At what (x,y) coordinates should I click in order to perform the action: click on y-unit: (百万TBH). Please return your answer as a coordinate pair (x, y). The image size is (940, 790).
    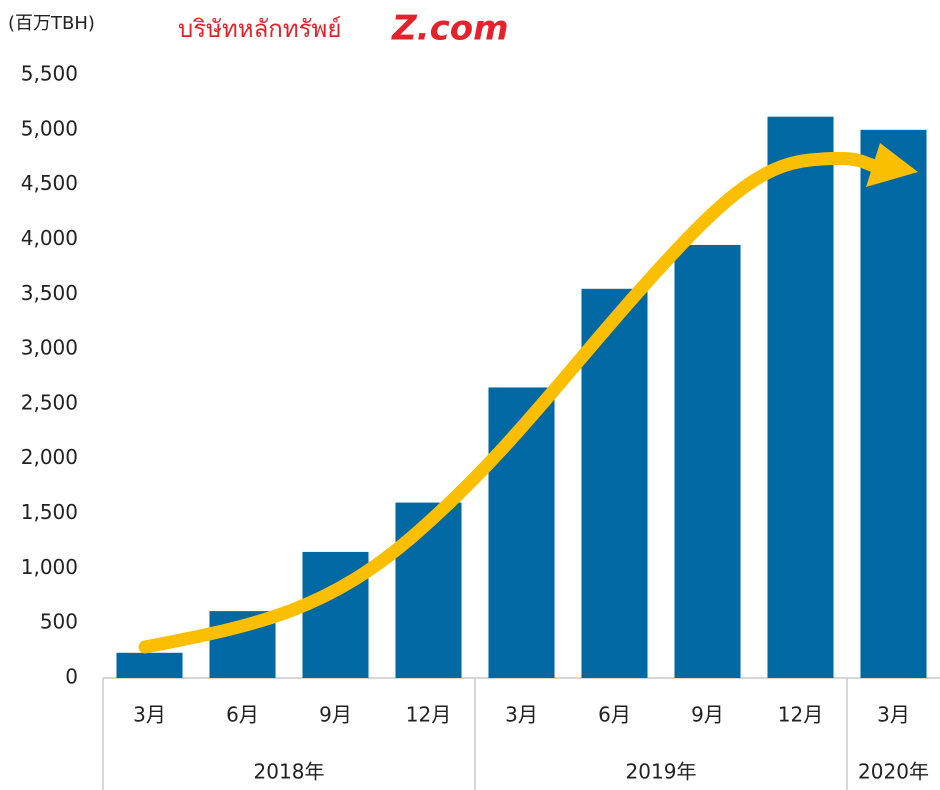
    Looking at the image, I should click on (51, 23).